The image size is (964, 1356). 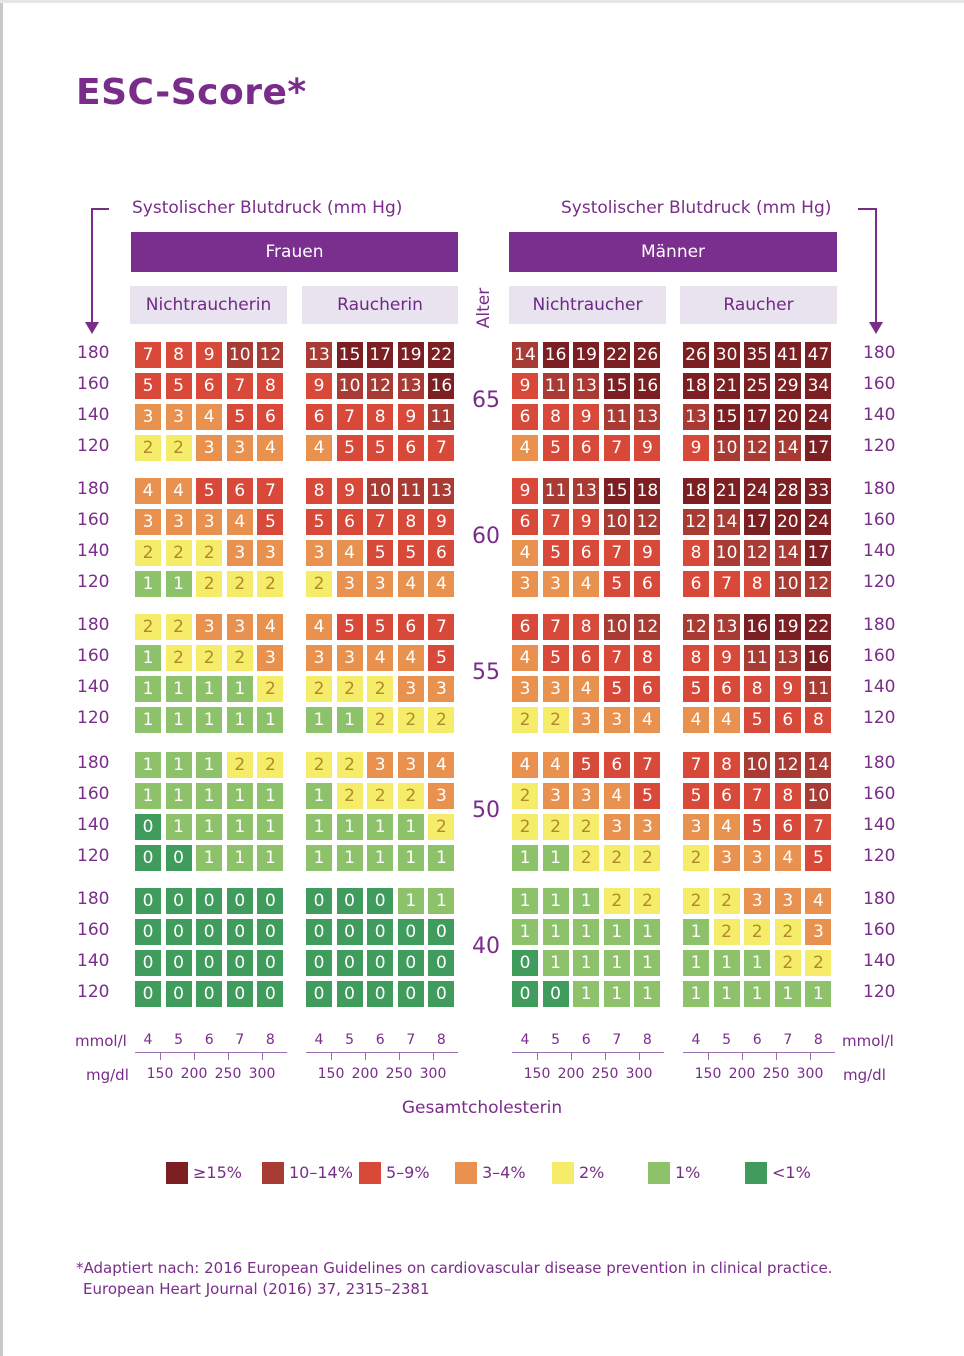 What do you see at coordinates (228, 1074) in the screenshot?
I see `mgdl-tick-label: 250` at bounding box center [228, 1074].